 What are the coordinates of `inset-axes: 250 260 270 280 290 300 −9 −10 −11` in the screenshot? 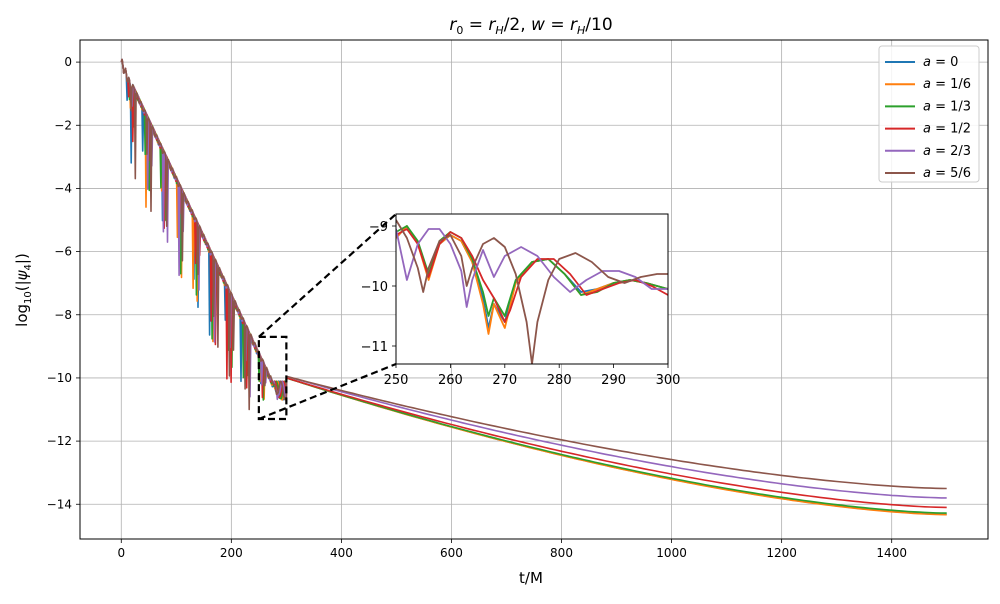 It's located at (521, 300).